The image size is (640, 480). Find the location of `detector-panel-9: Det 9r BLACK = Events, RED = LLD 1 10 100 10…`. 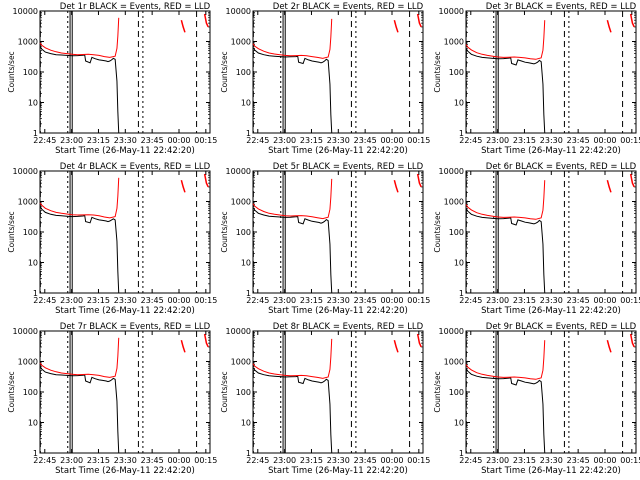

detector-panel-9: Det 9r BLACK = Events, RED = LLD 1 10 100 10… is located at coordinates (536, 399).